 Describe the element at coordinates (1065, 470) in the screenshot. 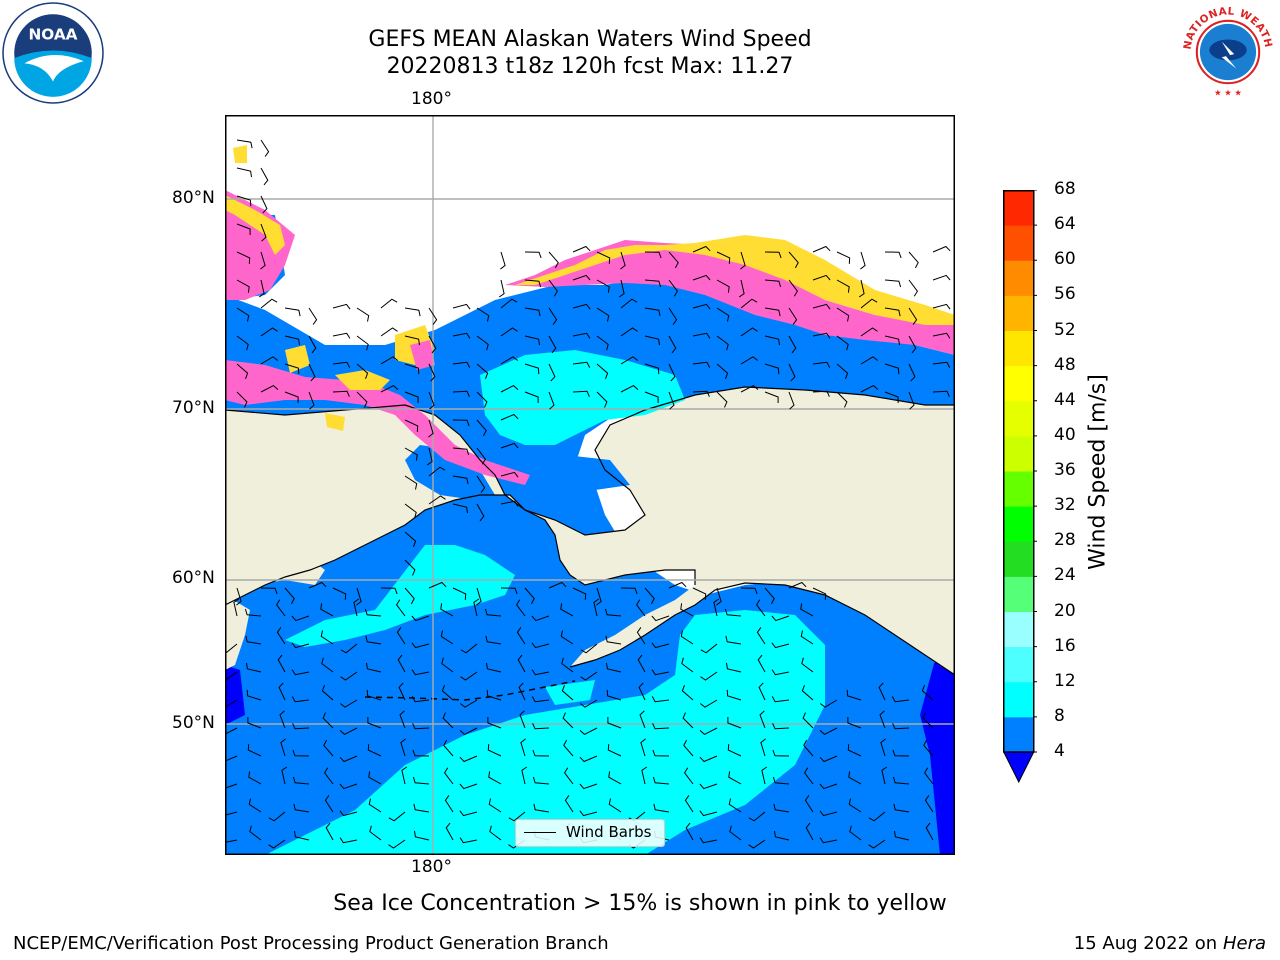

I see `colorbar-tick-label: 36` at that location.